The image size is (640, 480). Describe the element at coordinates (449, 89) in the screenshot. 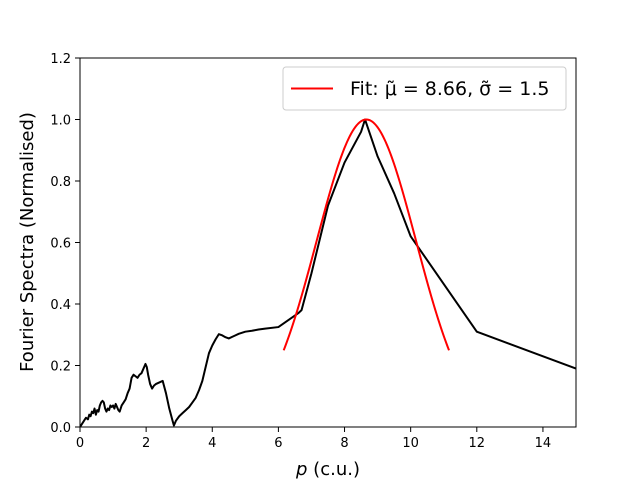

I see `legend-label-fit: Fit: μ̃ = 8.66, σ̃ = 1.5` at that location.